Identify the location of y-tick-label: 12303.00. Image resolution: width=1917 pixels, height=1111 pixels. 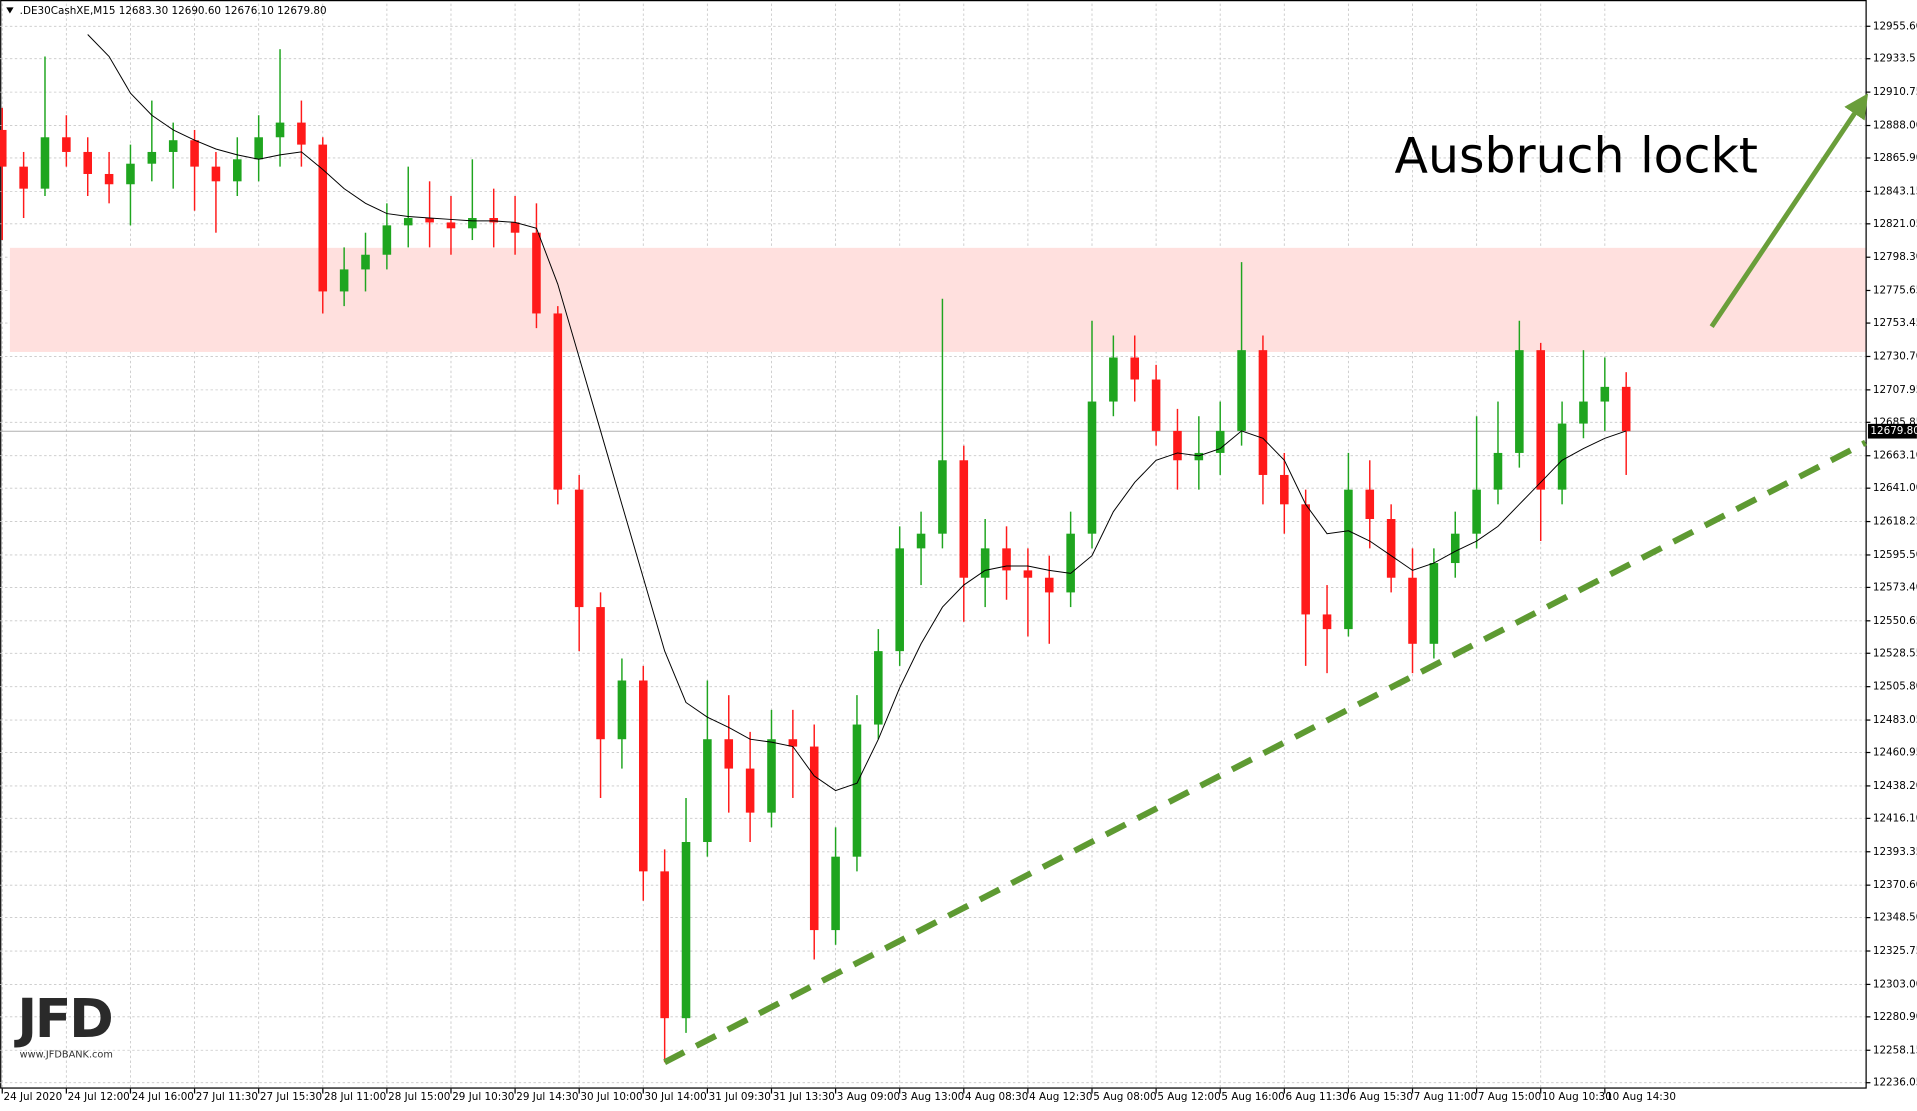
(1895, 984).